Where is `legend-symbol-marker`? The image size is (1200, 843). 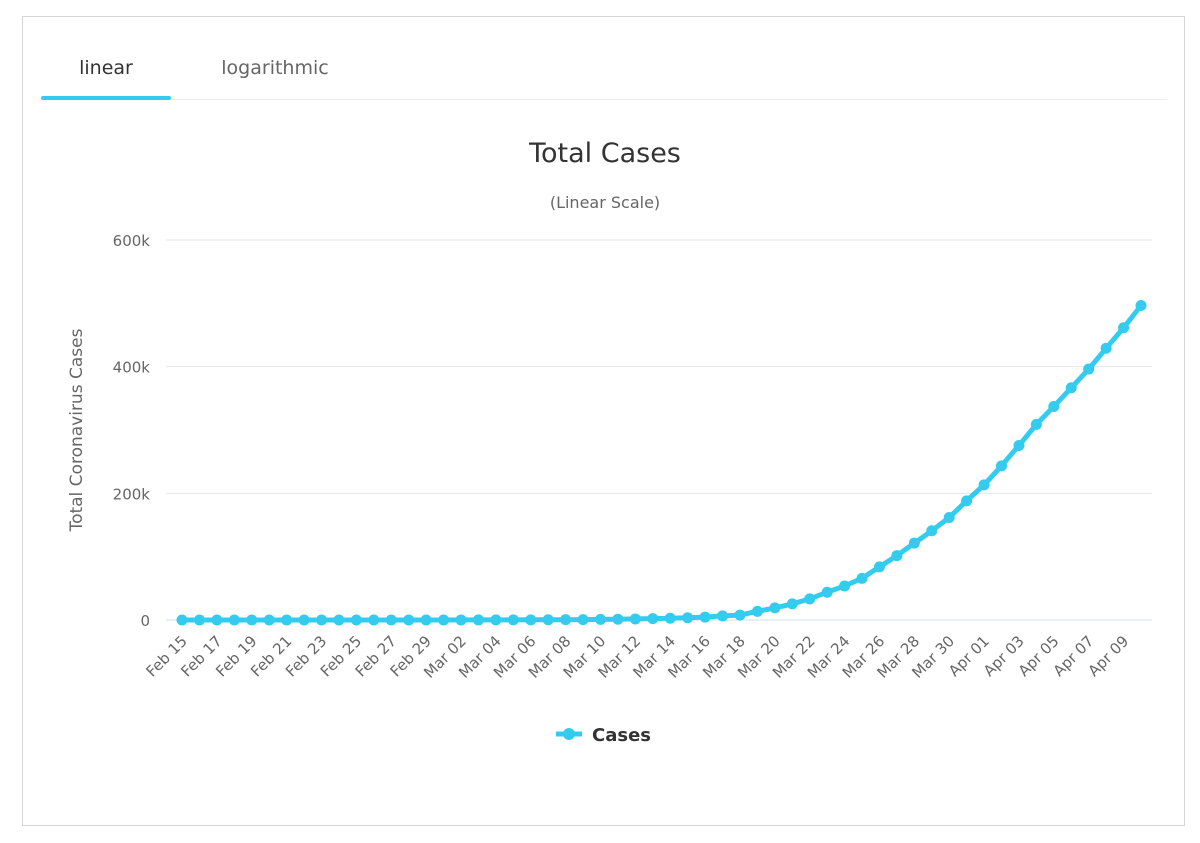 legend-symbol-marker is located at coordinates (569, 734).